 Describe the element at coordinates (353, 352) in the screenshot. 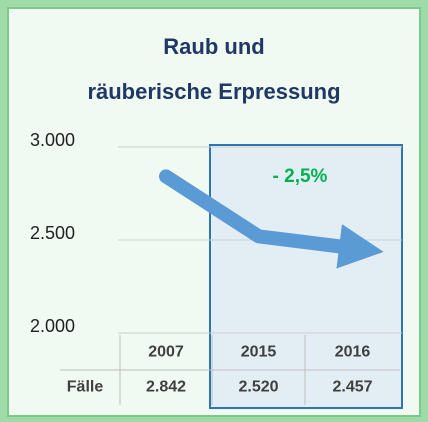

I see `x-tick-label: 2016` at that location.